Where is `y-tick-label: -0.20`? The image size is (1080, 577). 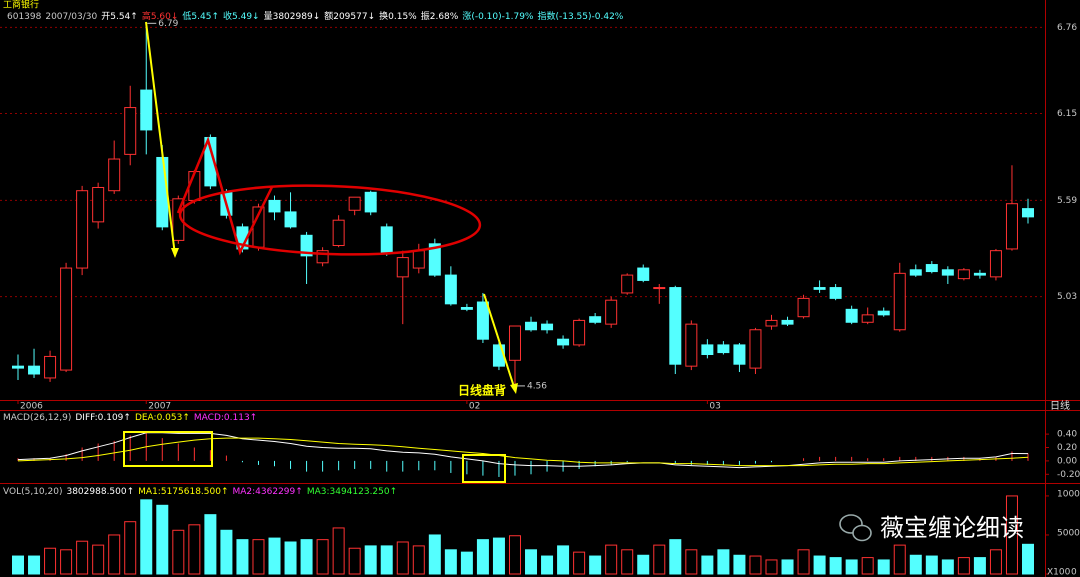
y-tick-label: -0.20 is located at coordinates (1068, 475).